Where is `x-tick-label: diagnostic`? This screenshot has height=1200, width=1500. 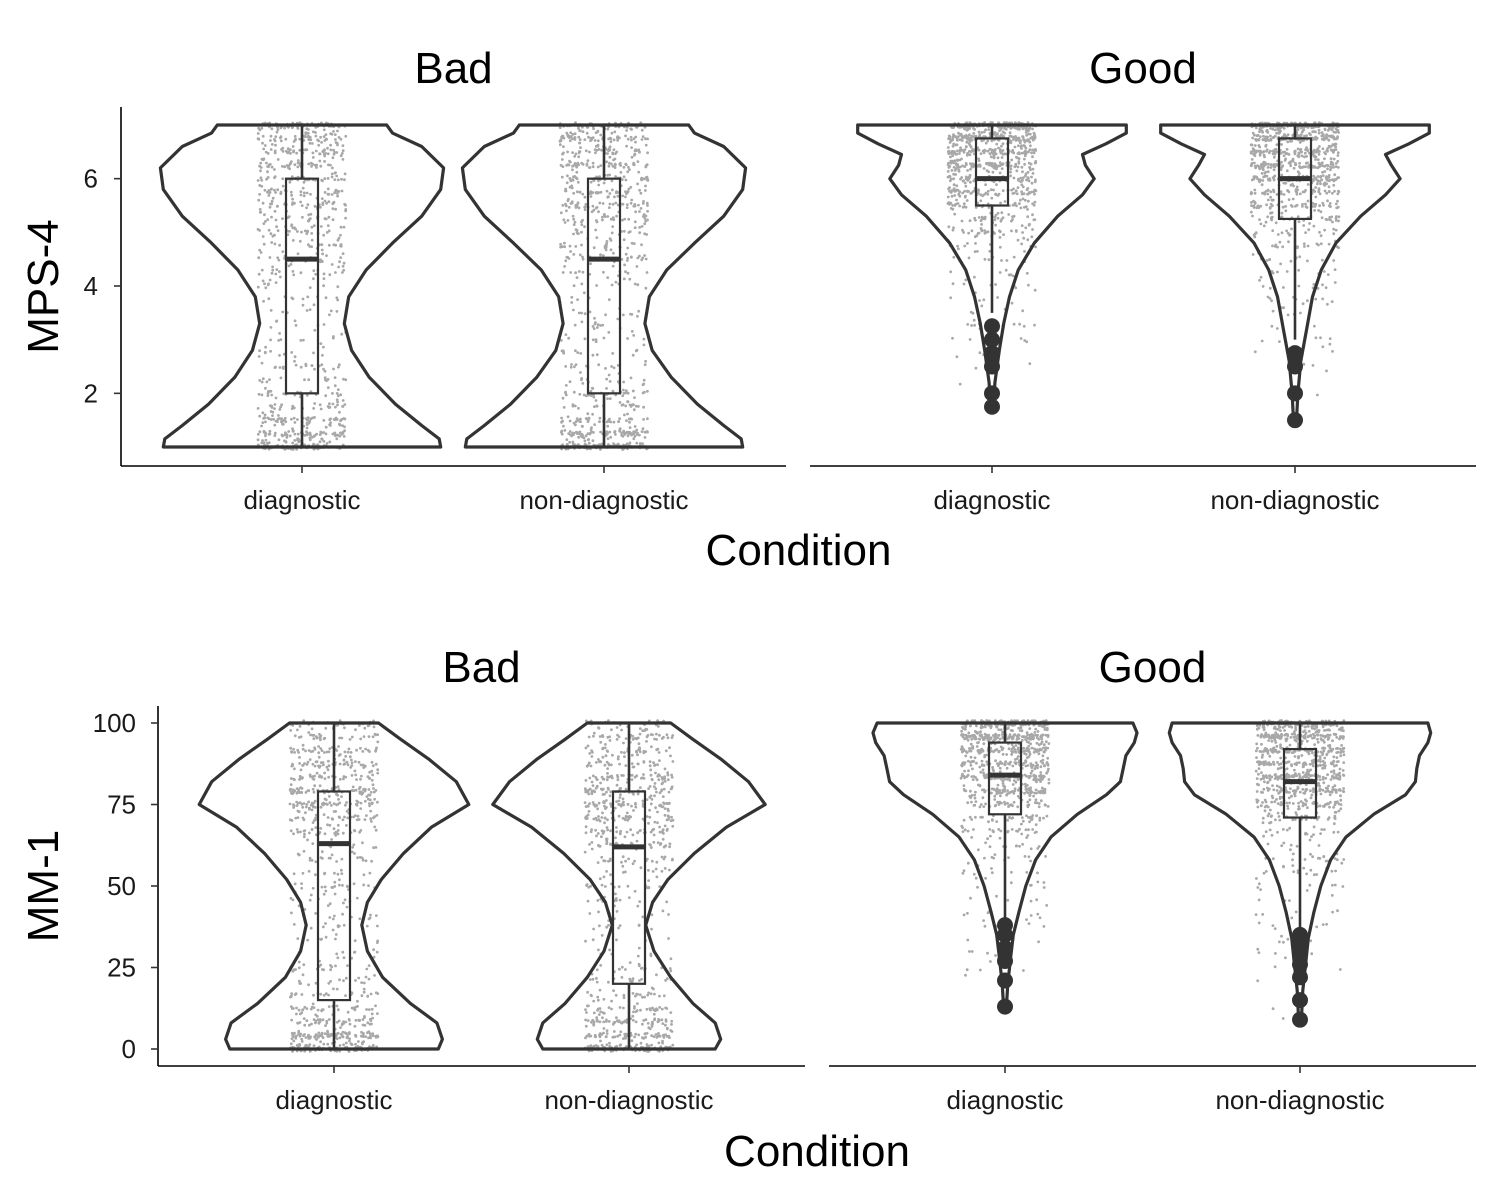 x-tick-label: diagnostic is located at coordinates (333, 1100).